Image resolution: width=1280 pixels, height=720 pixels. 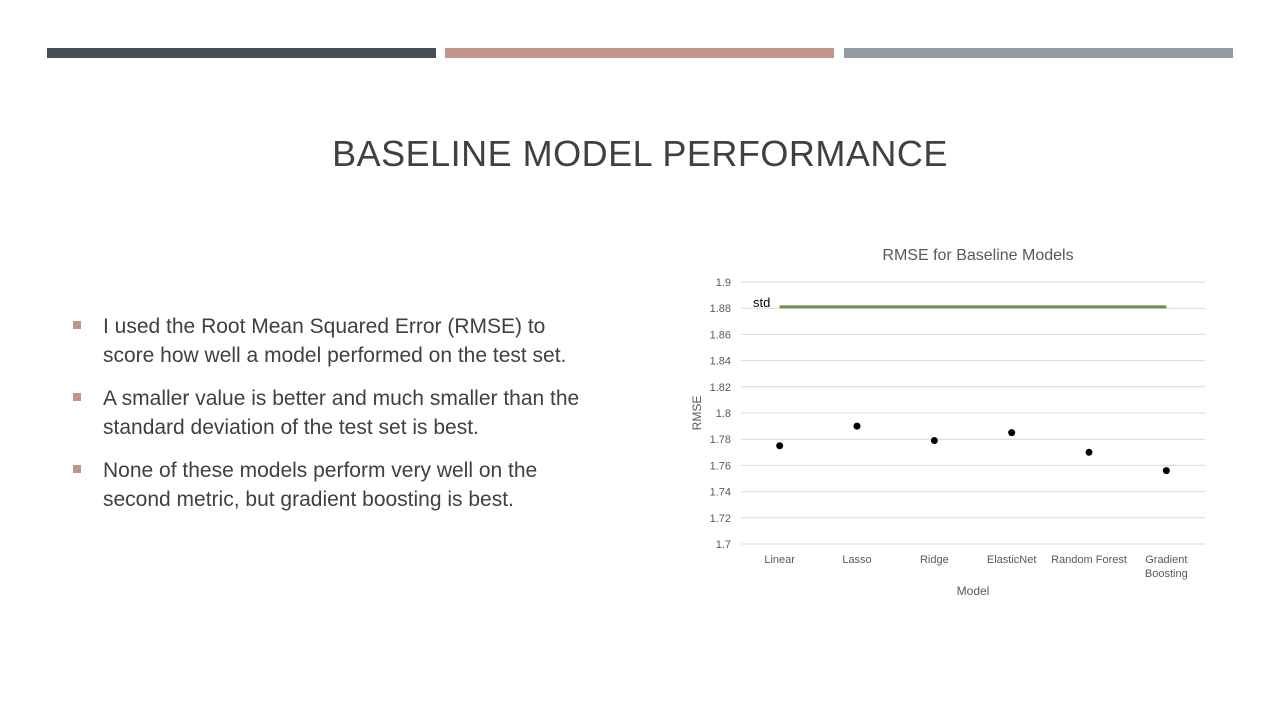 What do you see at coordinates (723, 283) in the screenshot?
I see `y-tick-label: 1.9` at bounding box center [723, 283].